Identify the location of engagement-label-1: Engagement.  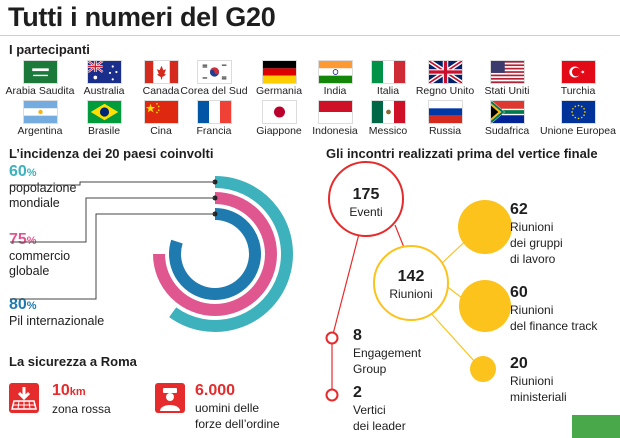
(387, 353).